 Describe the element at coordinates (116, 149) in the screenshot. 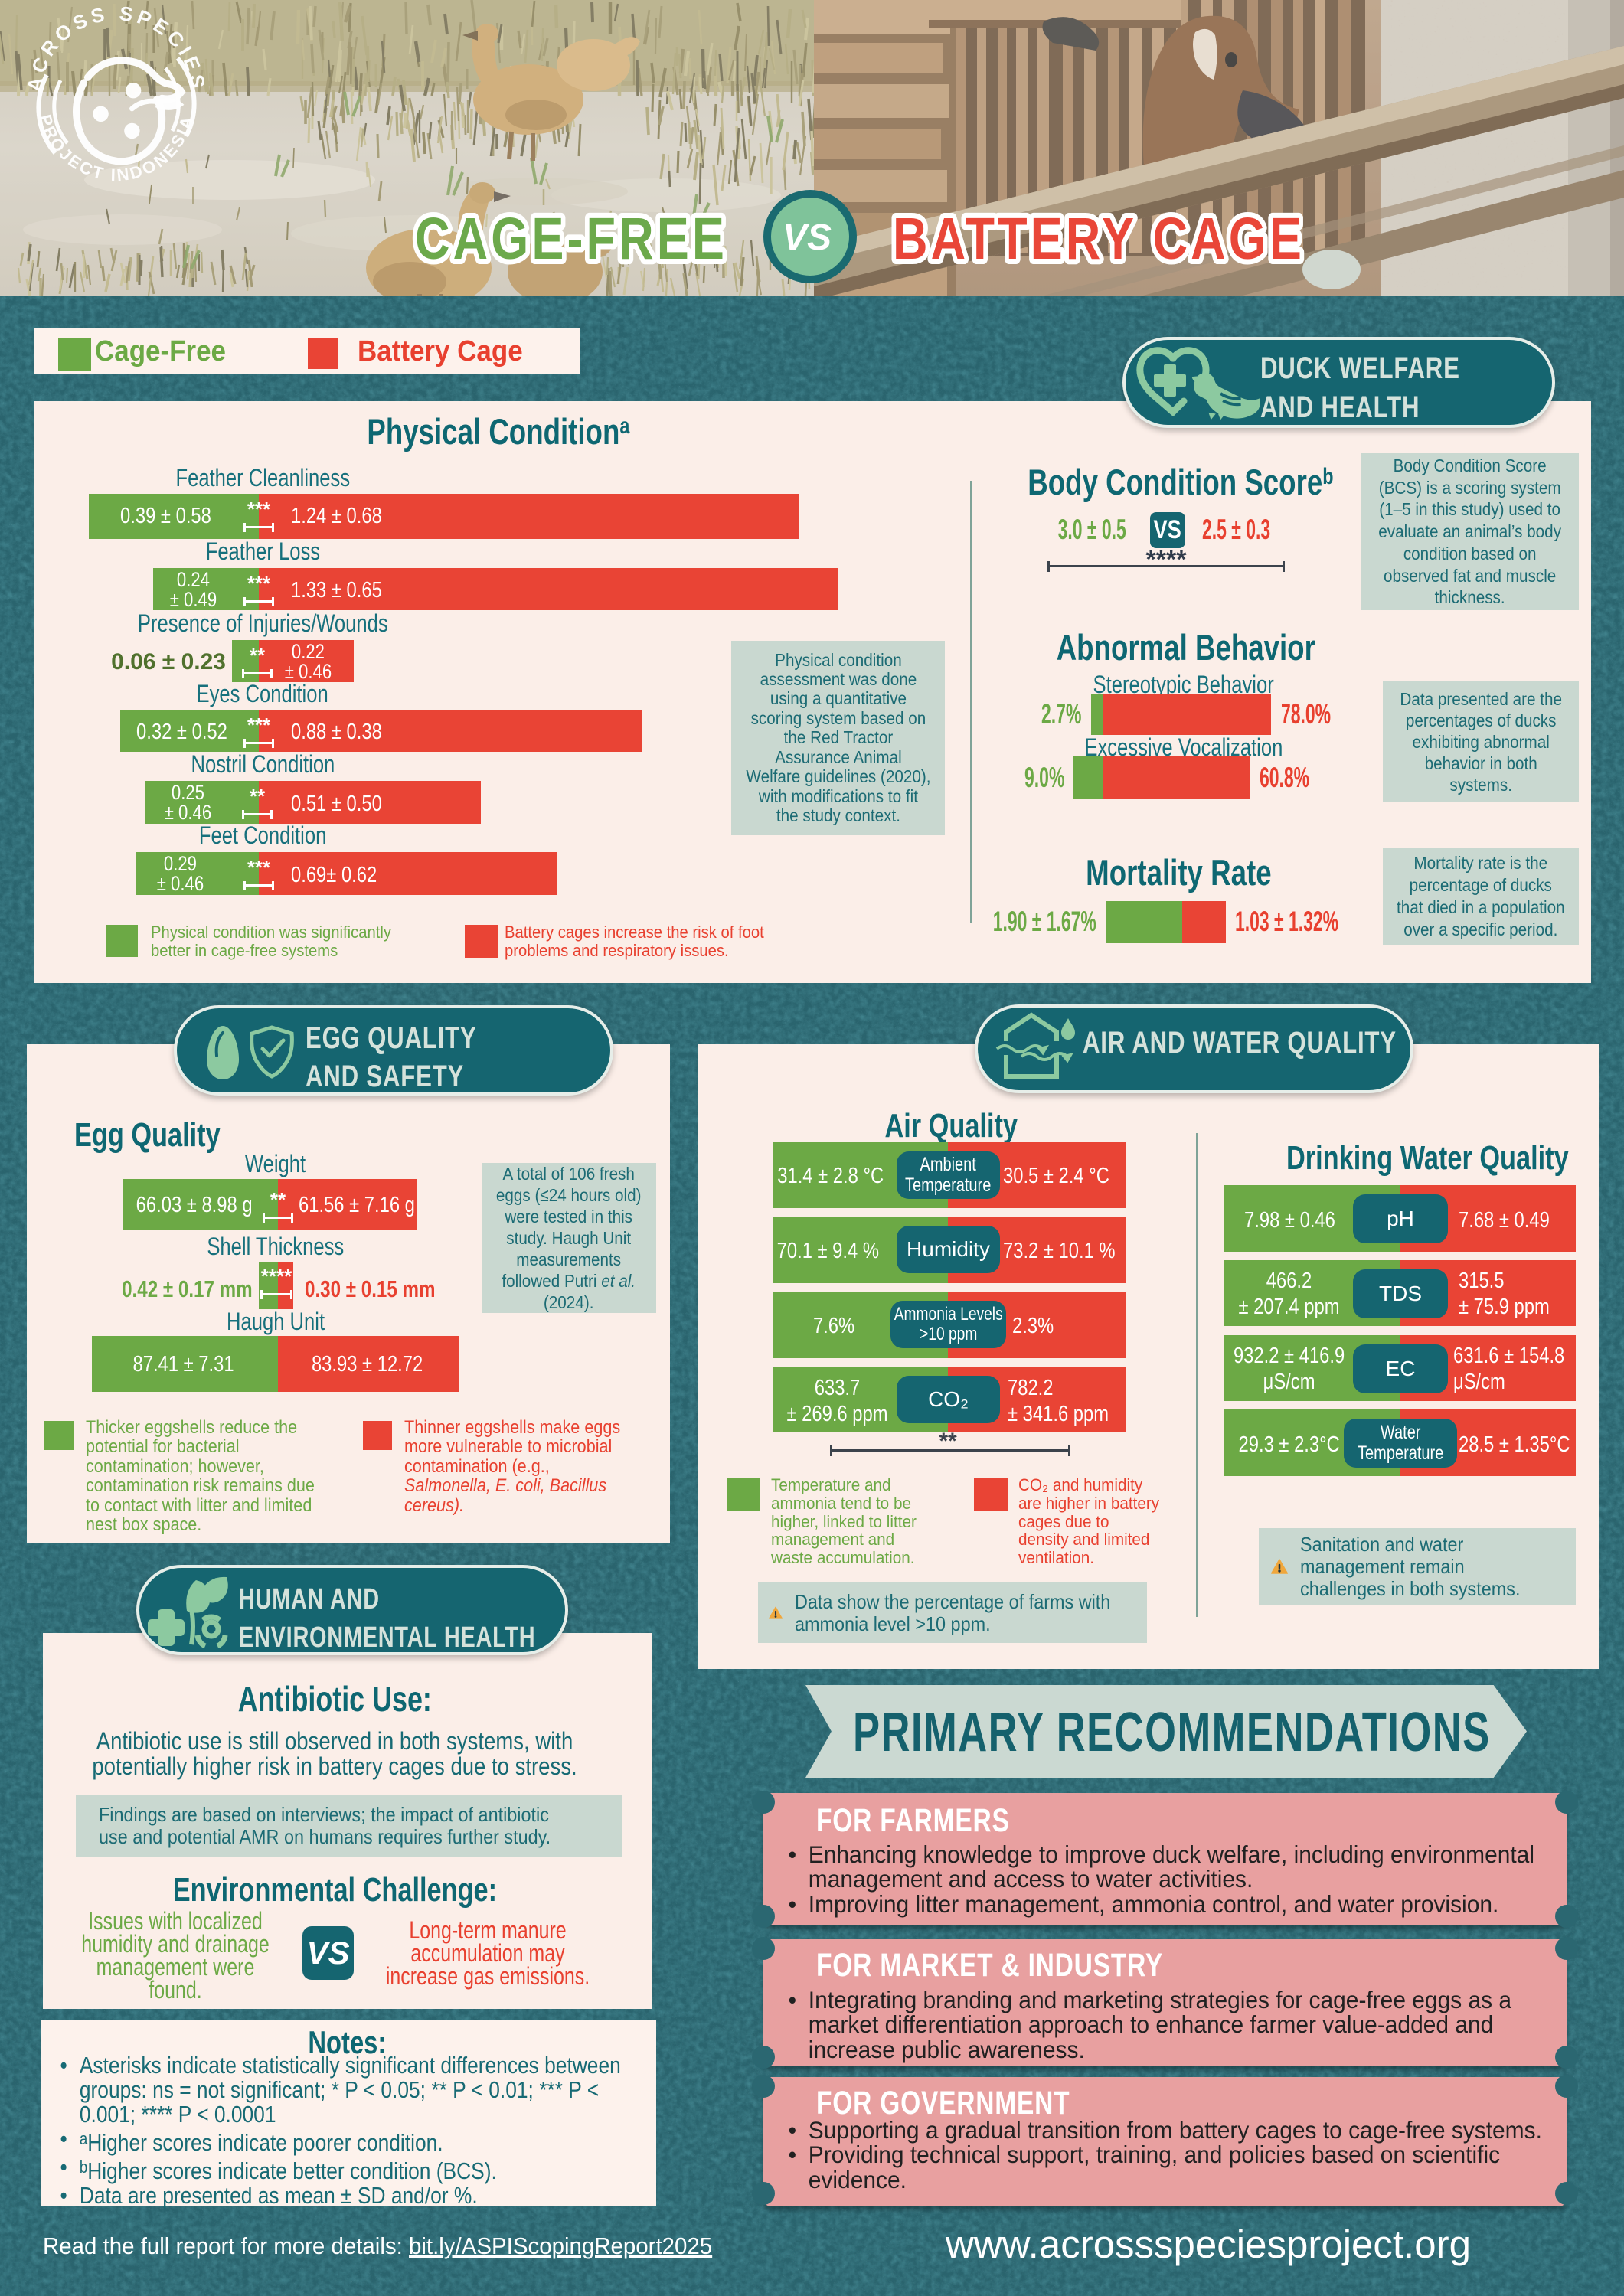

I see `svg-text: PROJECT INDONESIA` at that location.